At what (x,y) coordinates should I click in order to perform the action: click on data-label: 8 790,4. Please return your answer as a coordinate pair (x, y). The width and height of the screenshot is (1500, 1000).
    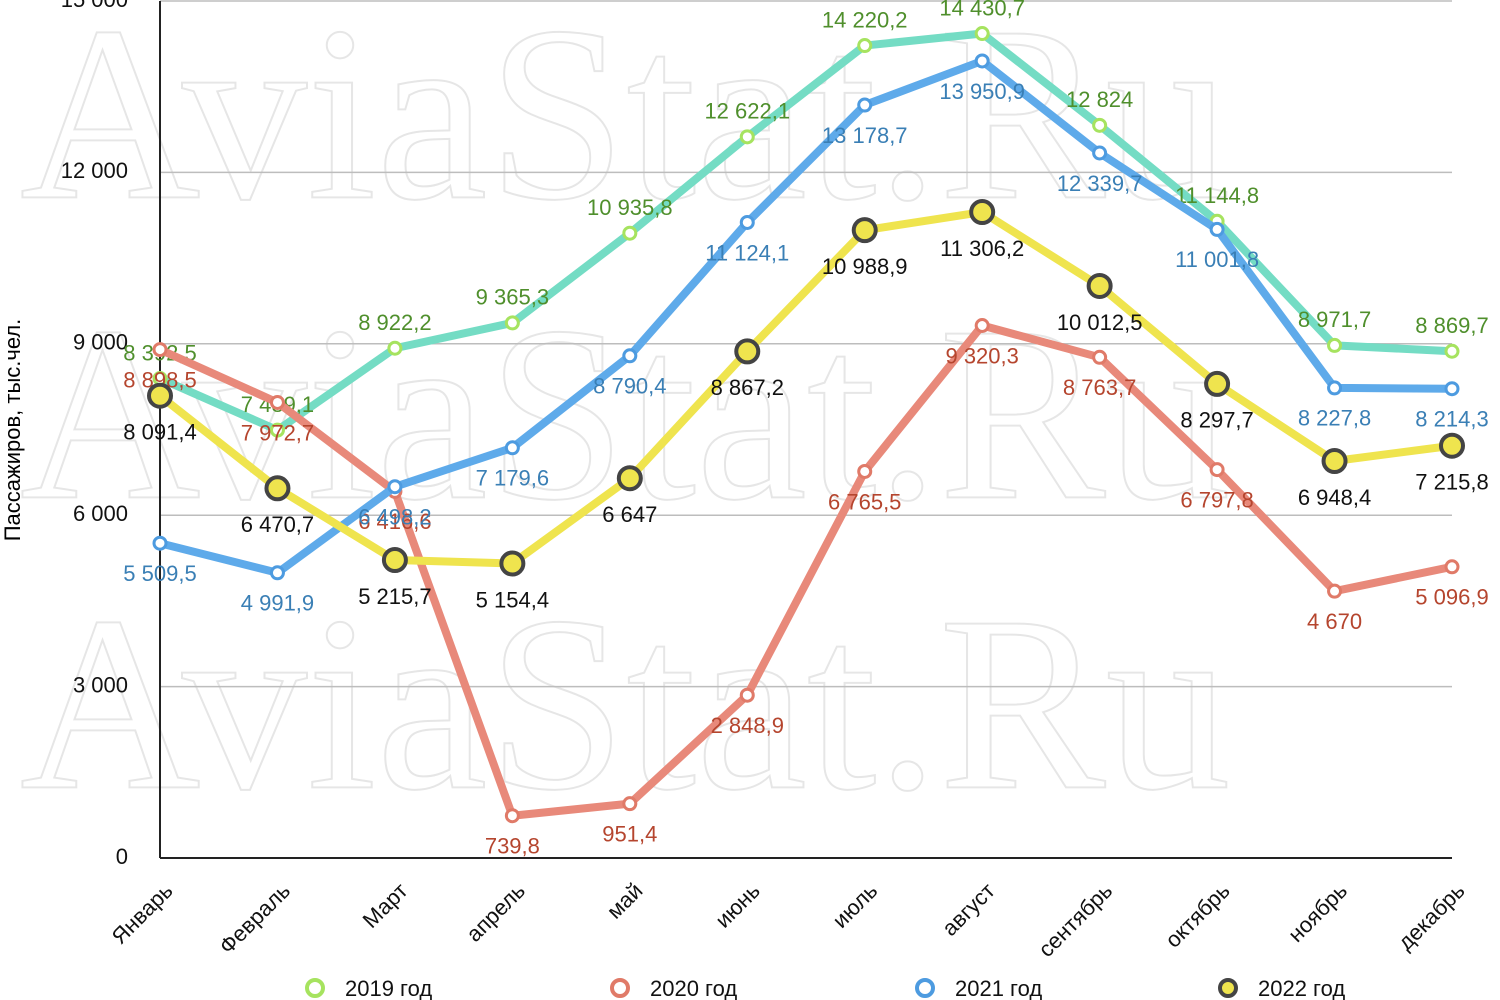
    Looking at the image, I should click on (629, 386).